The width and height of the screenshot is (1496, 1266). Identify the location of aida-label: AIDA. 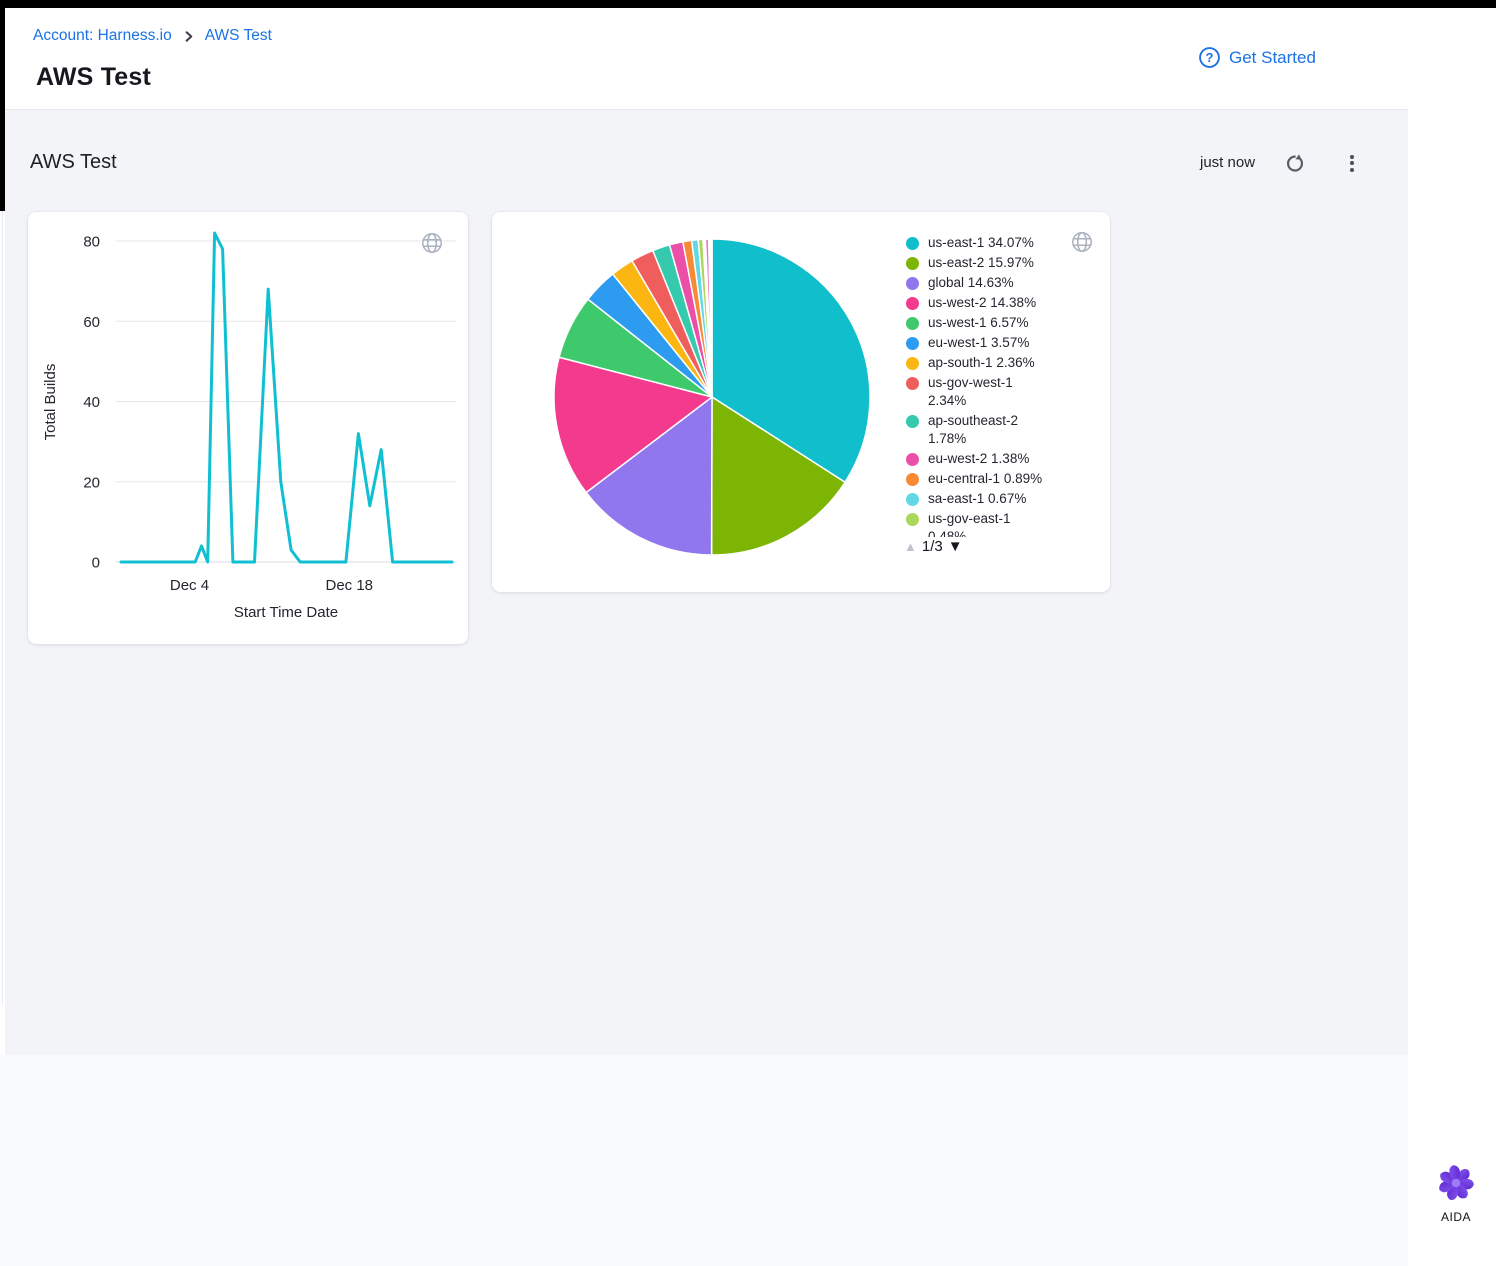
(1455, 1217).